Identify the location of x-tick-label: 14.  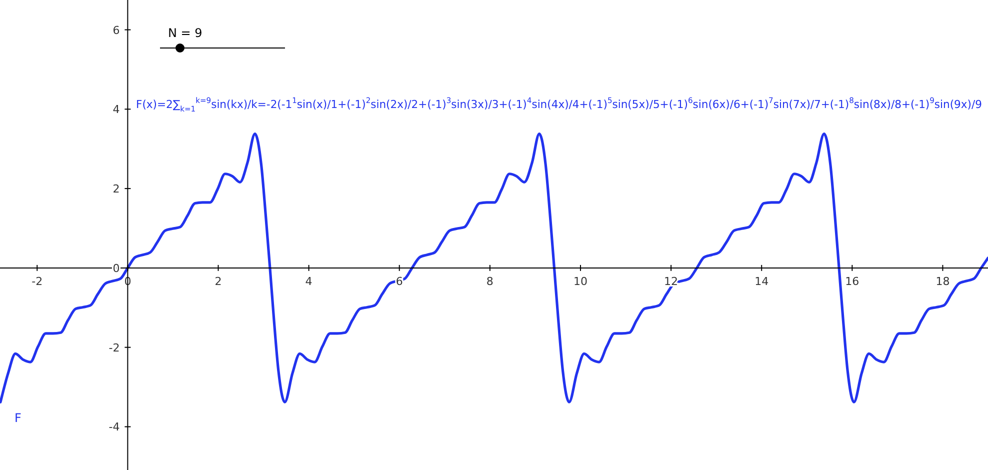
(761, 281).